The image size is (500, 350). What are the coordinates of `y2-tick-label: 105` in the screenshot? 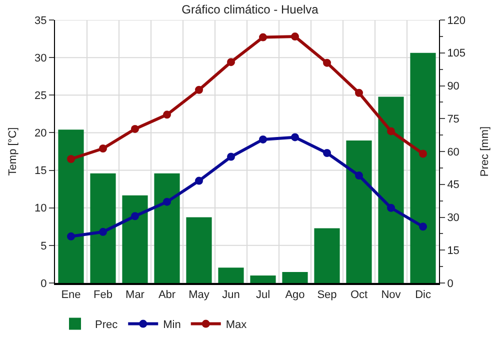 It's located at (456, 54).